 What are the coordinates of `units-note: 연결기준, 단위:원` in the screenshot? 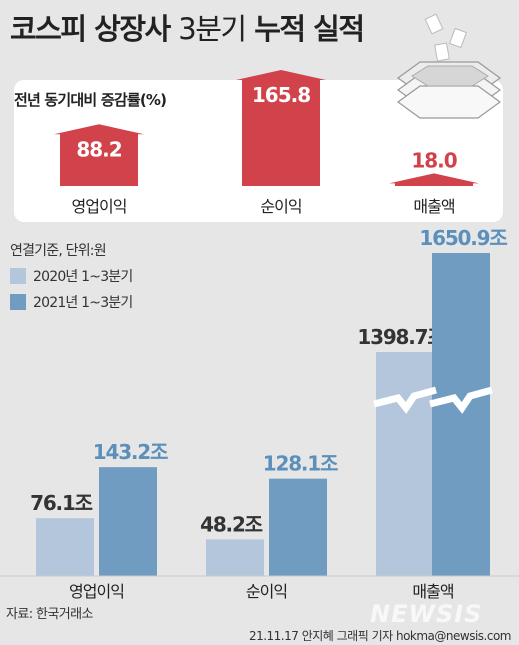 It's located at (58, 251).